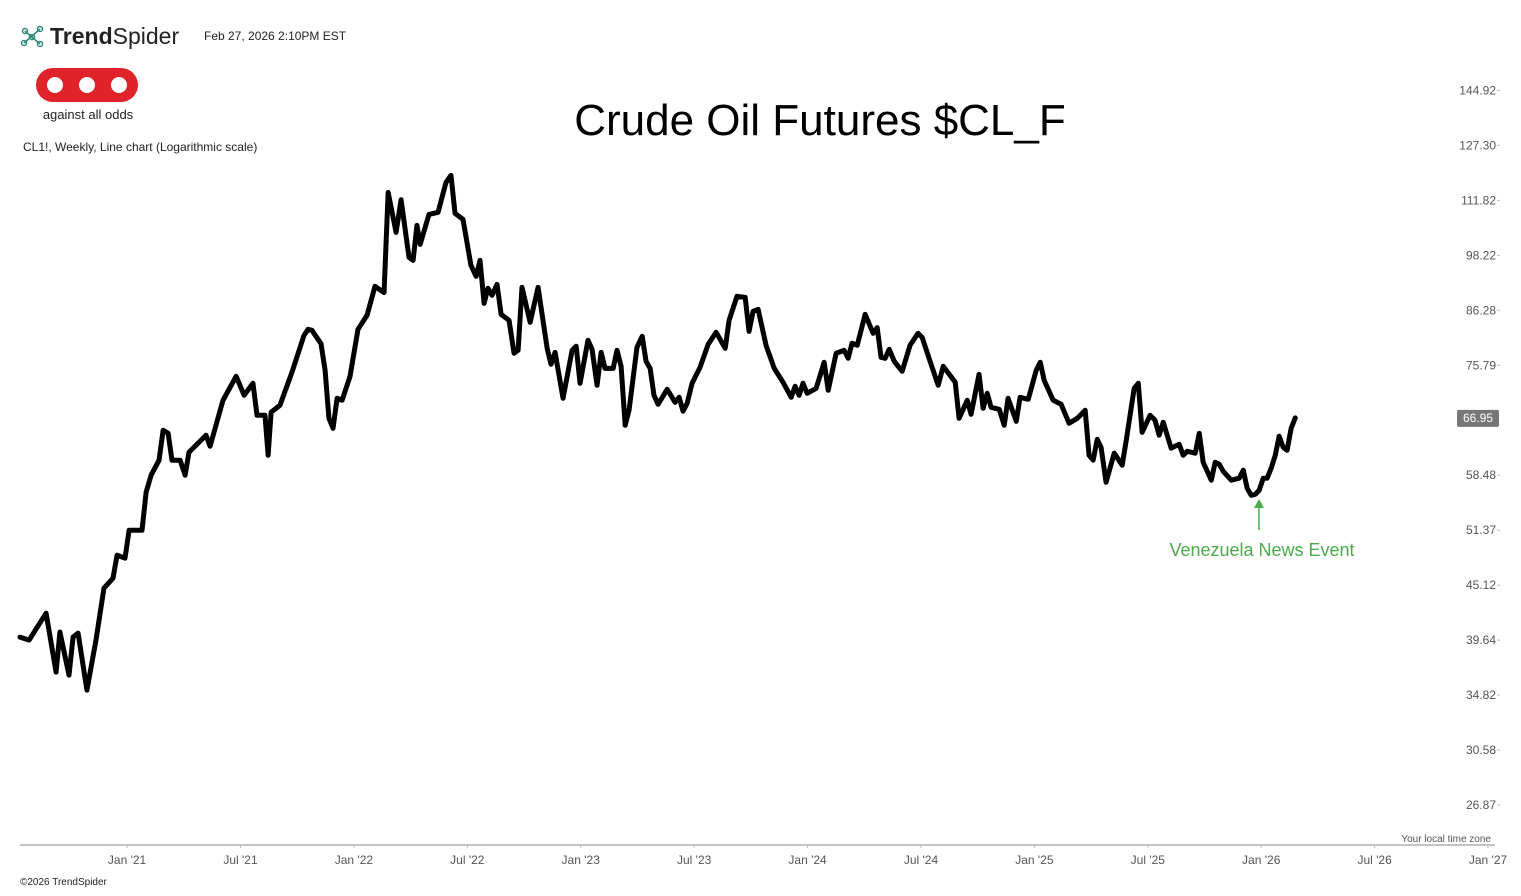 The width and height of the screenshot is (1521, 896). I want to click on logo-text: against all odds, so click(88, 114).